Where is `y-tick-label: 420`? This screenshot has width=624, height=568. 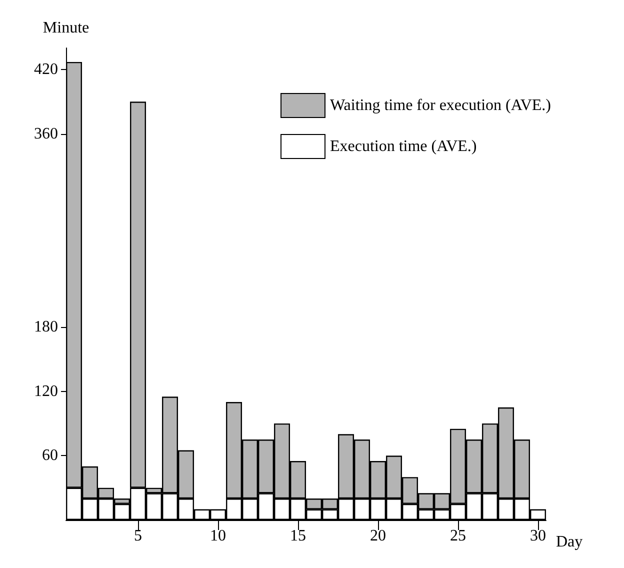
y-tick-label: 420 is located at coordinates (46, 69).